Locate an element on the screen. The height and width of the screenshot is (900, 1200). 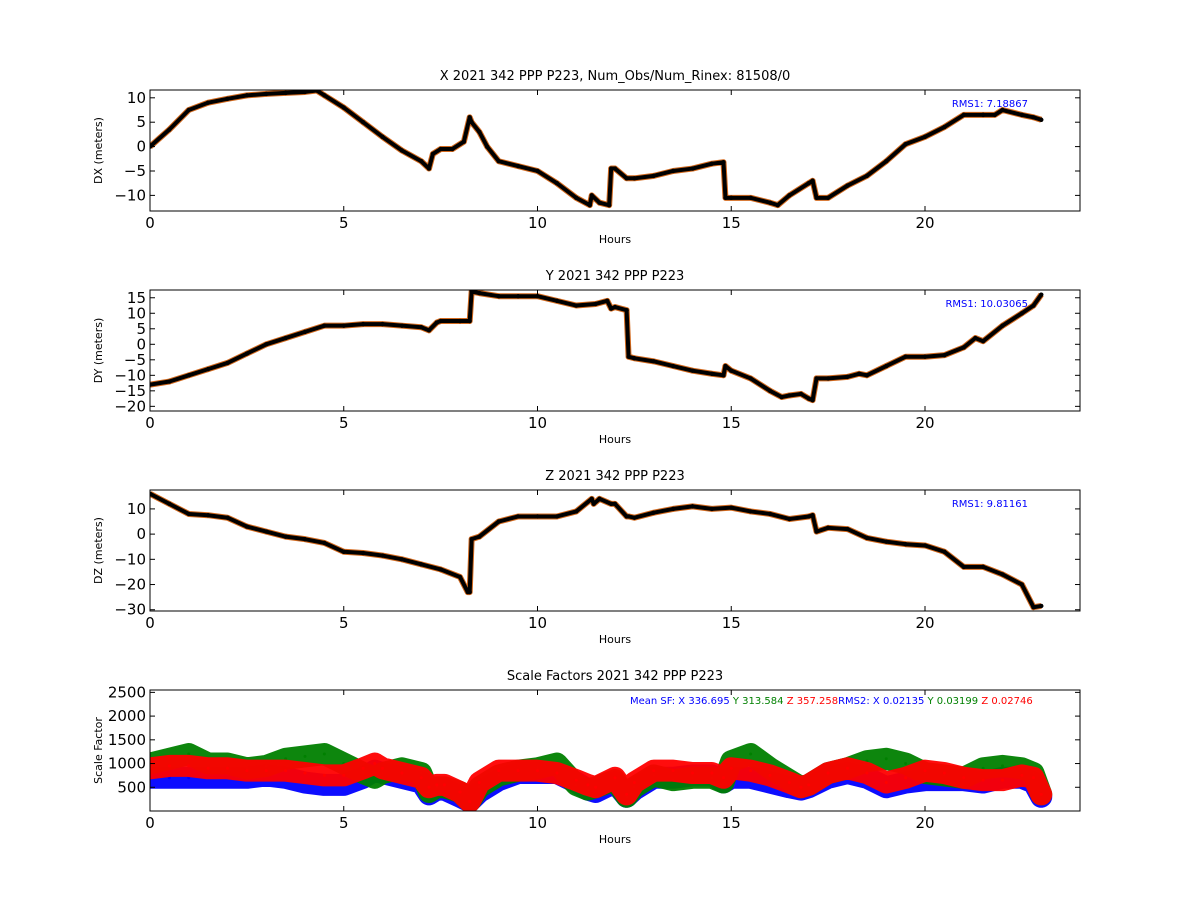
x-tick-label: 0 is located at coordinates (150, 623).